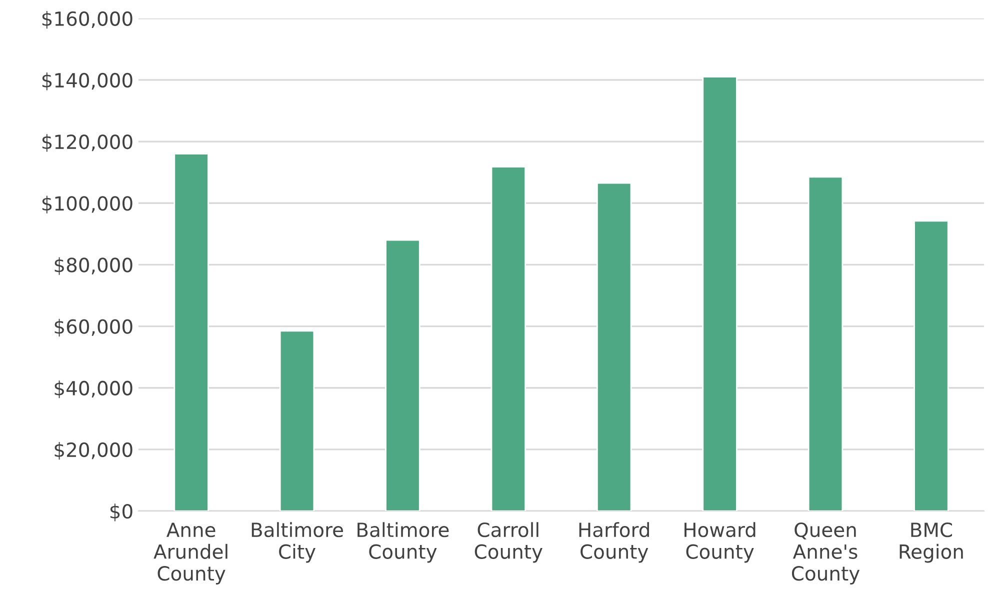  What do you see at coordinates (93, 266) in the screenshot?
I see `y-tick-label: $80,000` at bounding box center [93, 266].